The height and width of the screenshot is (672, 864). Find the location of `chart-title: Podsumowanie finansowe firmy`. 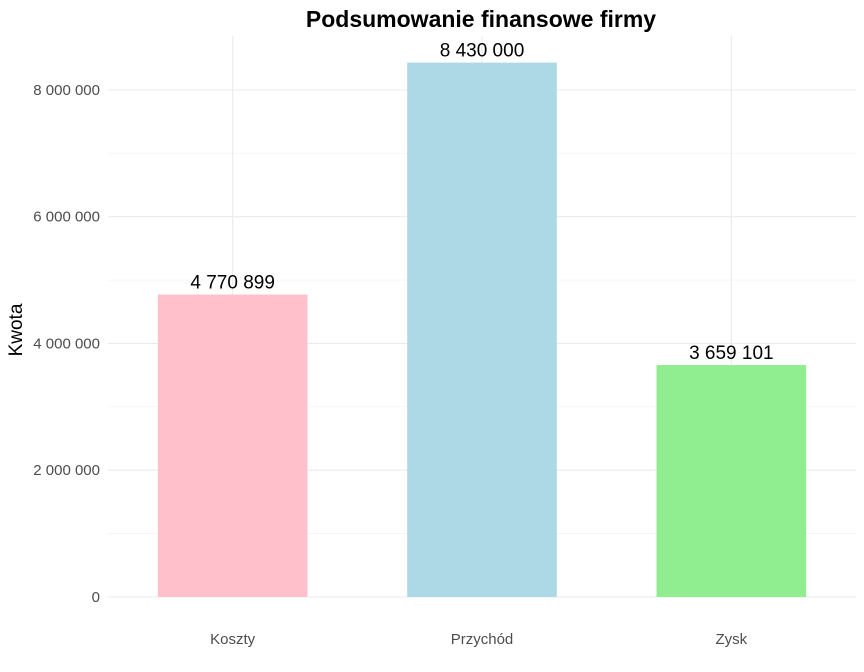

chart-title: Podsumowanie finansowe firmy is located at coordinates (481, 19).